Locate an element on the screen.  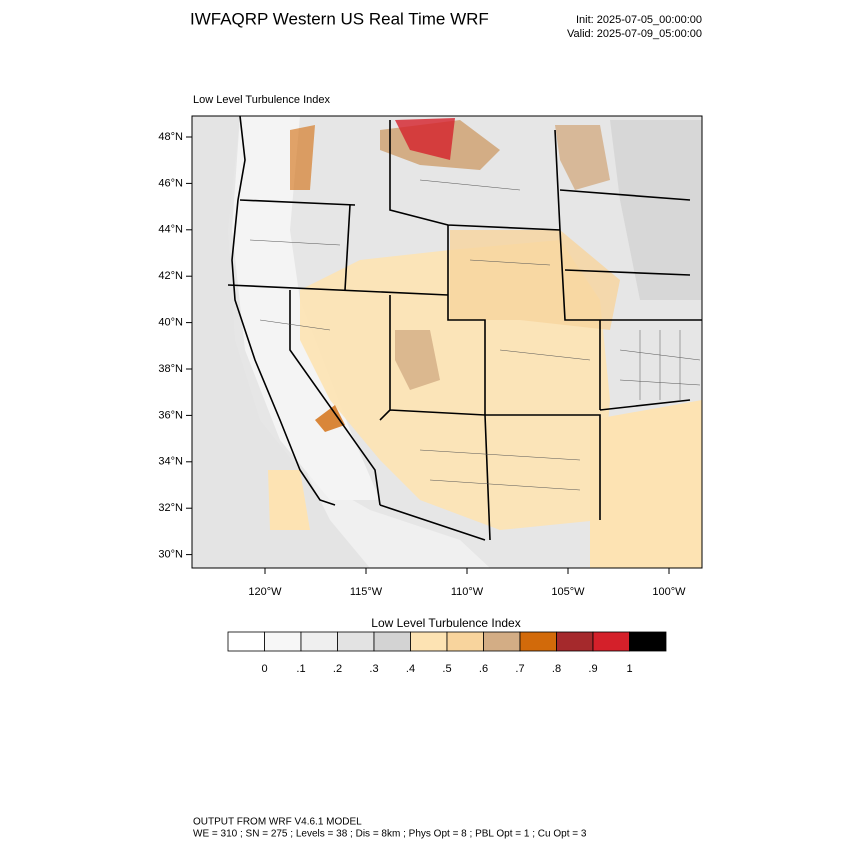
colorbar-tick-label: .1 is located at coordinates (300, 669).